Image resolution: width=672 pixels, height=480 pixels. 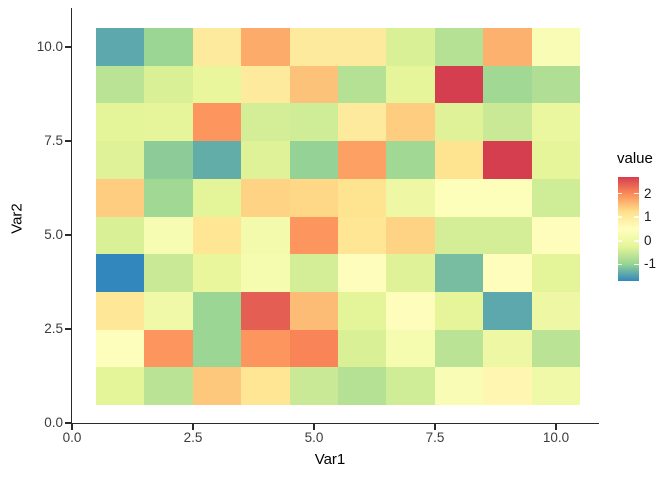 What do you see at coordinates (49, 46) in the screenshot?
I see `y-tick-label: 10.0` at bounding box center [49, 46].